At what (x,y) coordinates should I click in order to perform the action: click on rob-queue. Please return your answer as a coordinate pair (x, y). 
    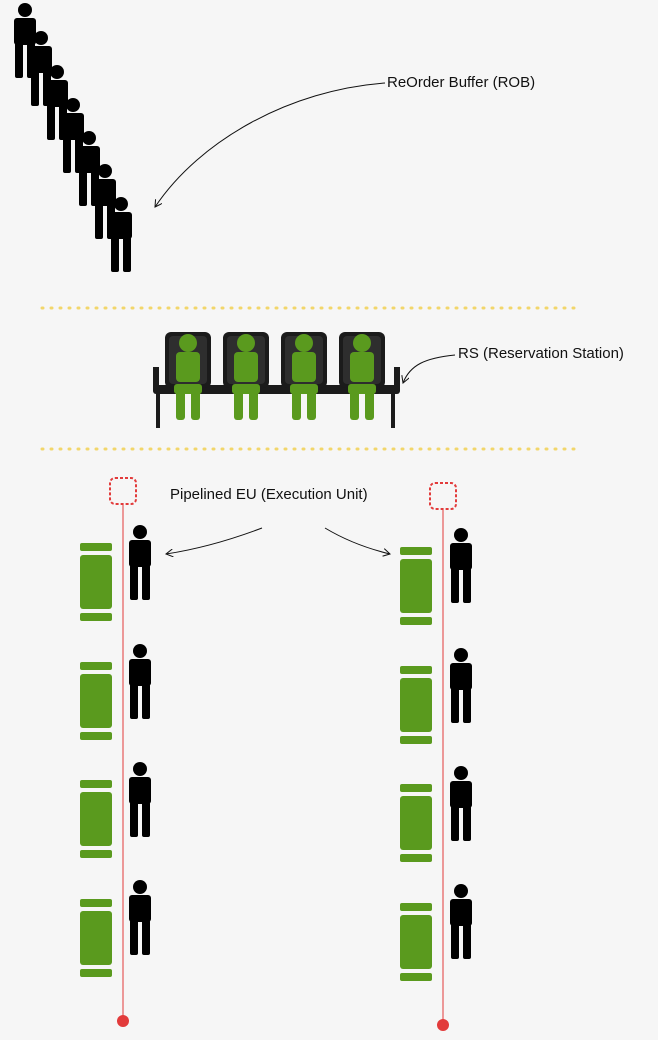
    Looking at the image, I should click on (73, 137).